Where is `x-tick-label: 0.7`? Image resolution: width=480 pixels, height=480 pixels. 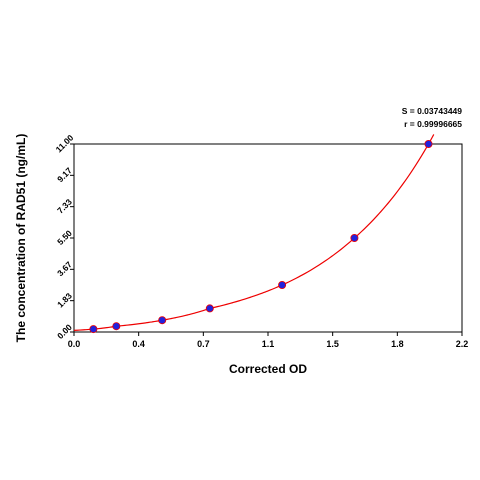
x-tick-label: 0.7 is located at coordinates (203, 344).